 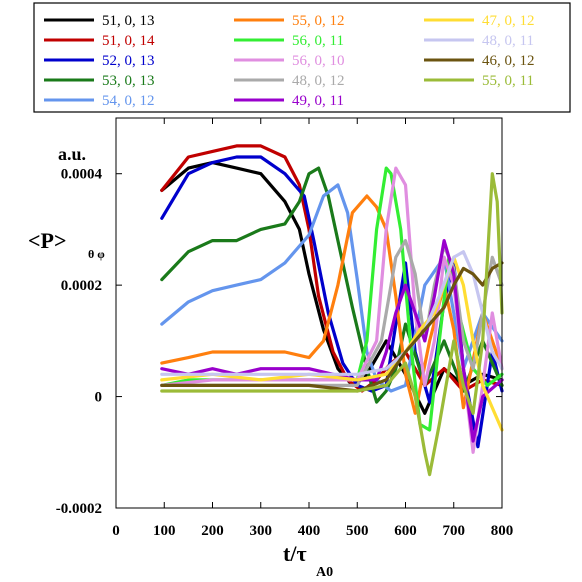 I want to click on y-tick-label: 0, so click(x=99, y=398).